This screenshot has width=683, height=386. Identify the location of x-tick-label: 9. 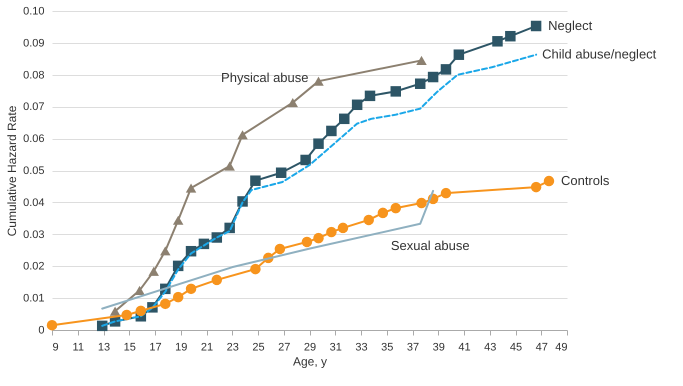
(55, 348).